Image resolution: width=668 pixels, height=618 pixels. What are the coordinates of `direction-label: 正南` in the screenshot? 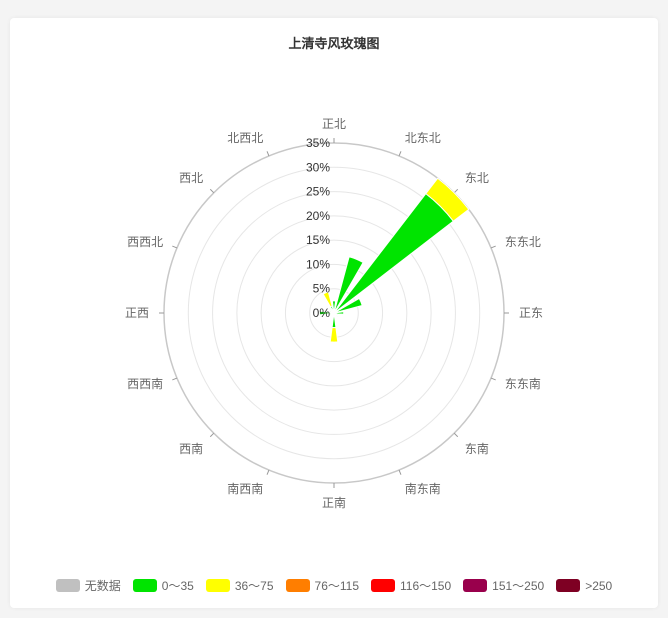 It's located at (334, 502).